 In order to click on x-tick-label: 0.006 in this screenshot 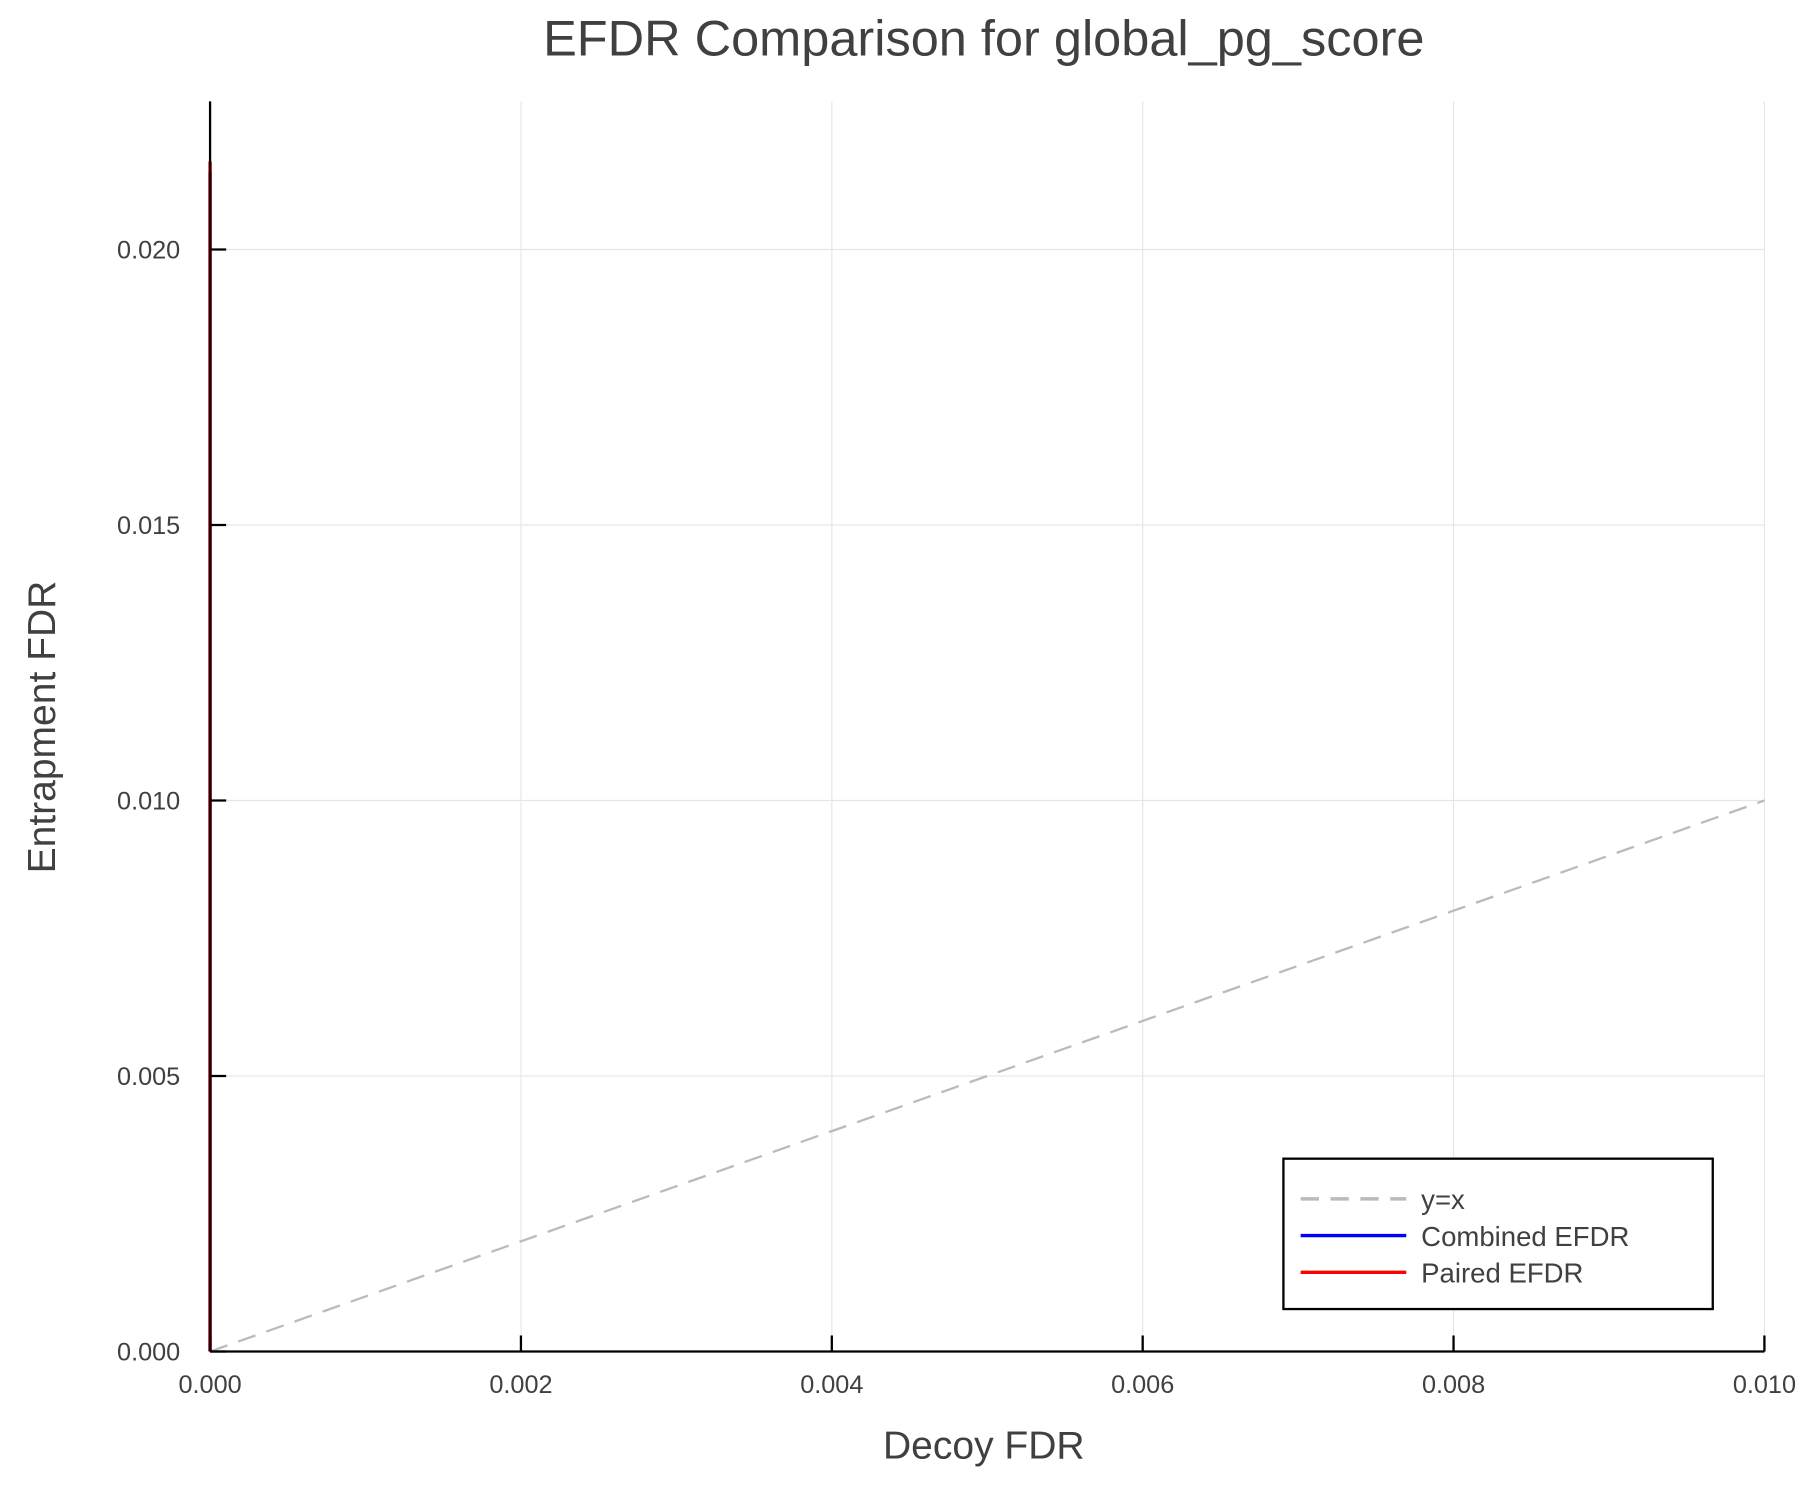, I will do `click(1142, 1385)`.